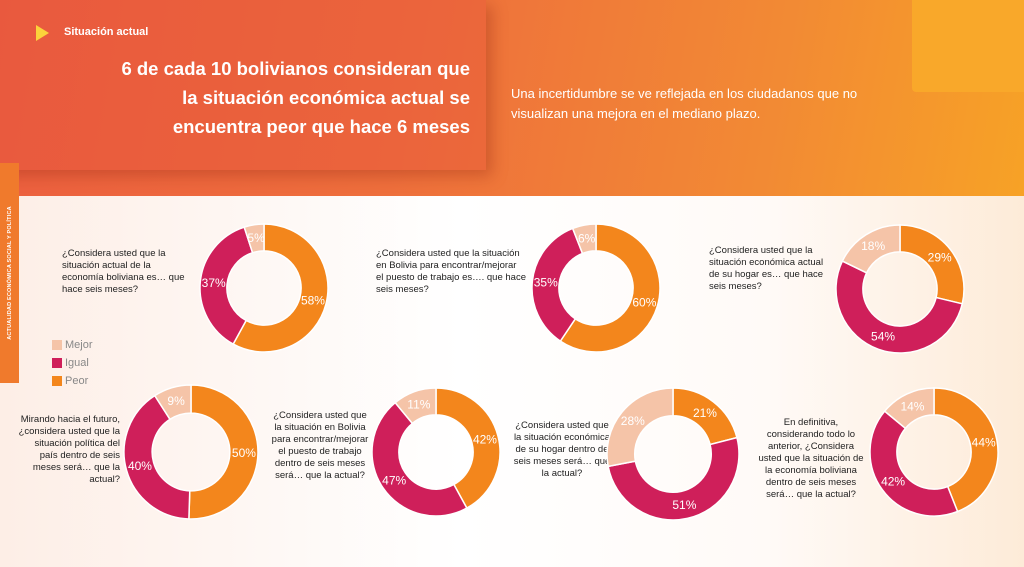 This screenshot has height=567, width=1024. I want to click on donut-value-label: 50%, so click(244, 453).